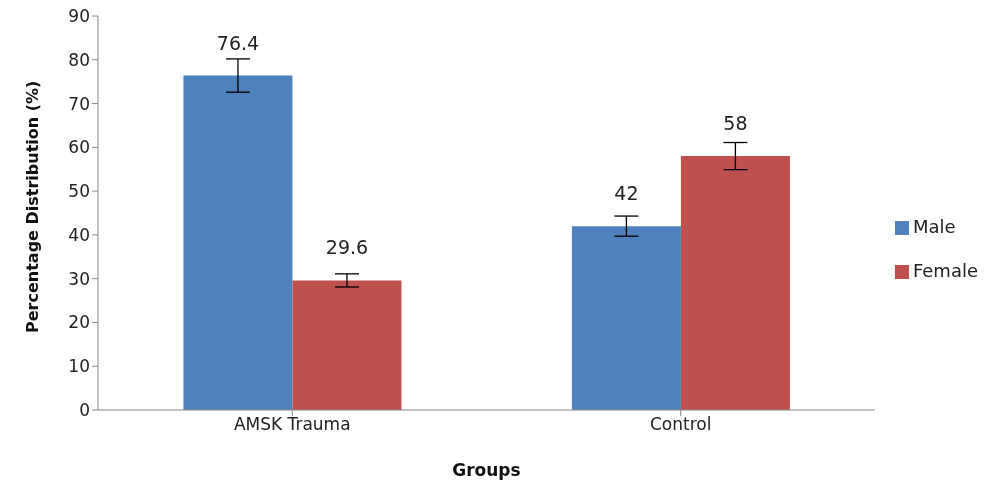  Describe the element at coordinates (79, 322) in the screenshot. I see `y-tick-label: 20` at that location.